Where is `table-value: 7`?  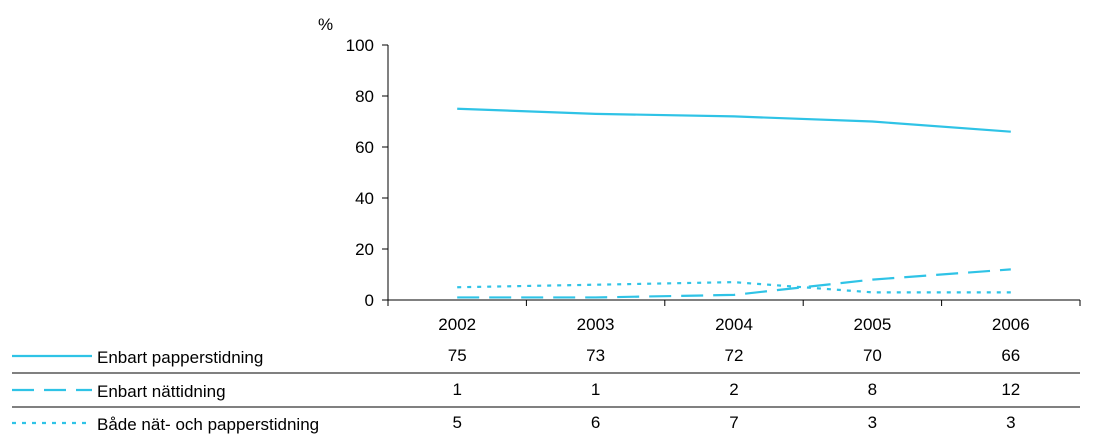
table-value: 7 is located at coordinates (733, 422).